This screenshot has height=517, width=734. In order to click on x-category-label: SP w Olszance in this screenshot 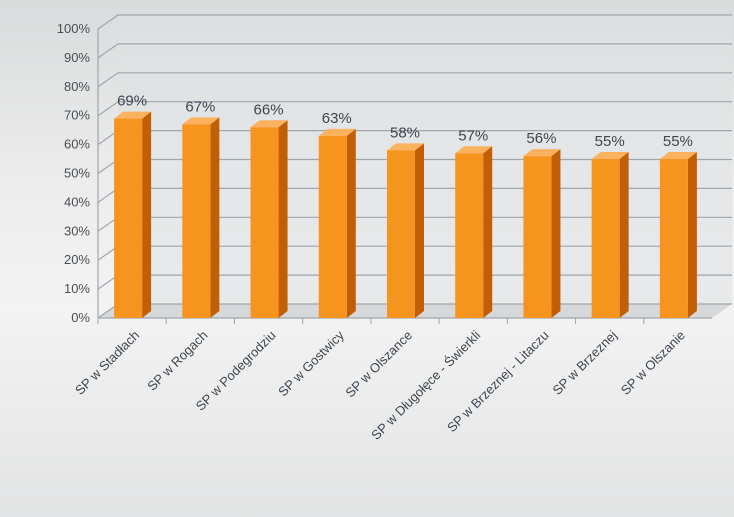, I will do `click(378, 364)`.